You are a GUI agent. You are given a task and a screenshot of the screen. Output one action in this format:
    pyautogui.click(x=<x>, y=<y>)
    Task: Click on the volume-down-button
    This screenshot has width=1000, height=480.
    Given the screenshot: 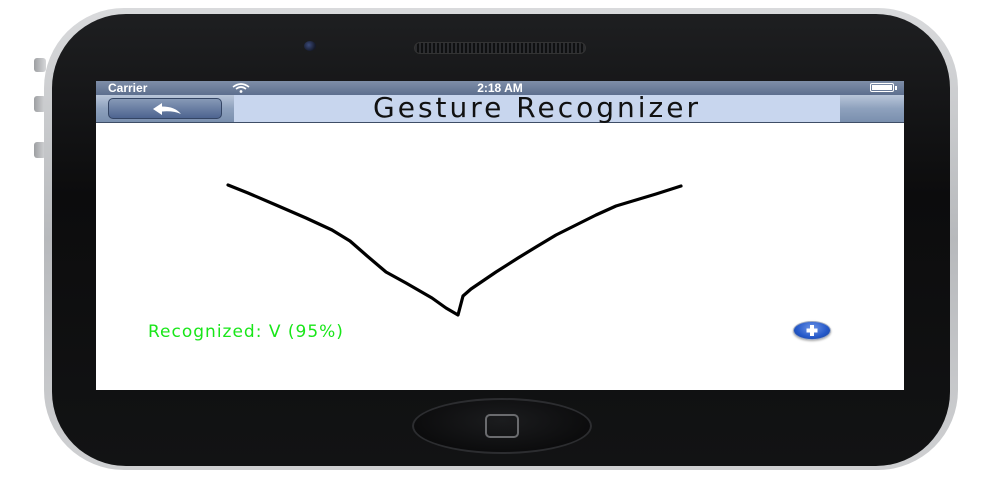 What is the action you would take?
    pyautogui.click(x=40, y=150)
    